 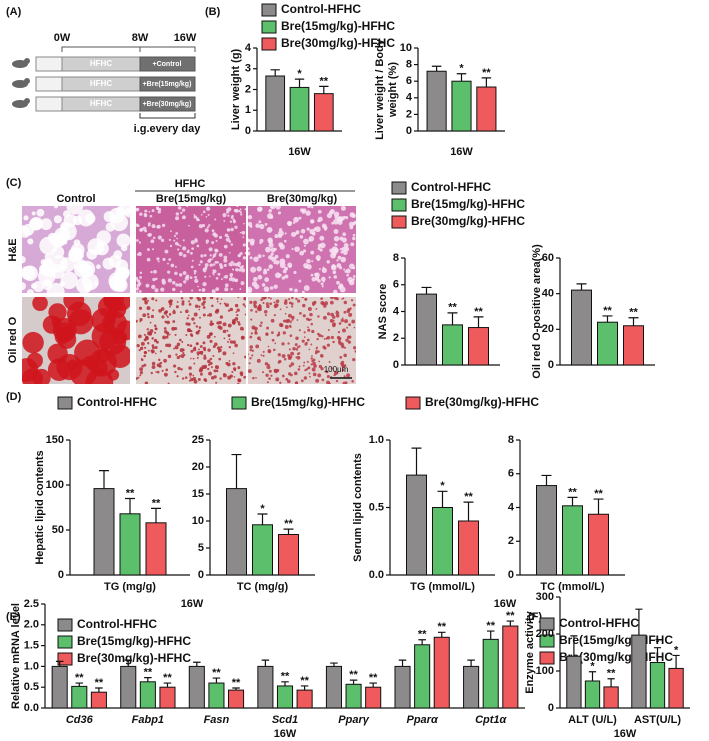 I want to click on column-label: Bre(15mg/kg), so click(x=191, y=199).